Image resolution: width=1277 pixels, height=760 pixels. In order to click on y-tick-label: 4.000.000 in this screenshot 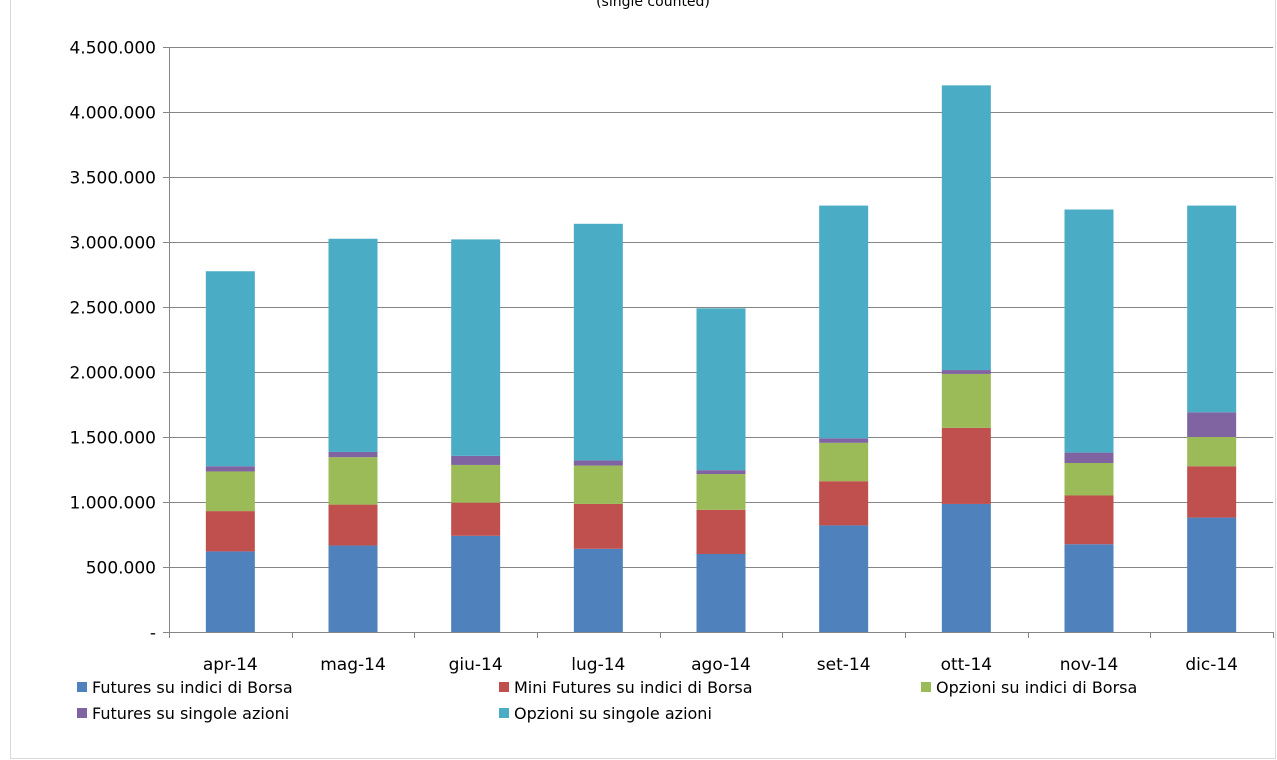, I will do `click(112, 114)`.